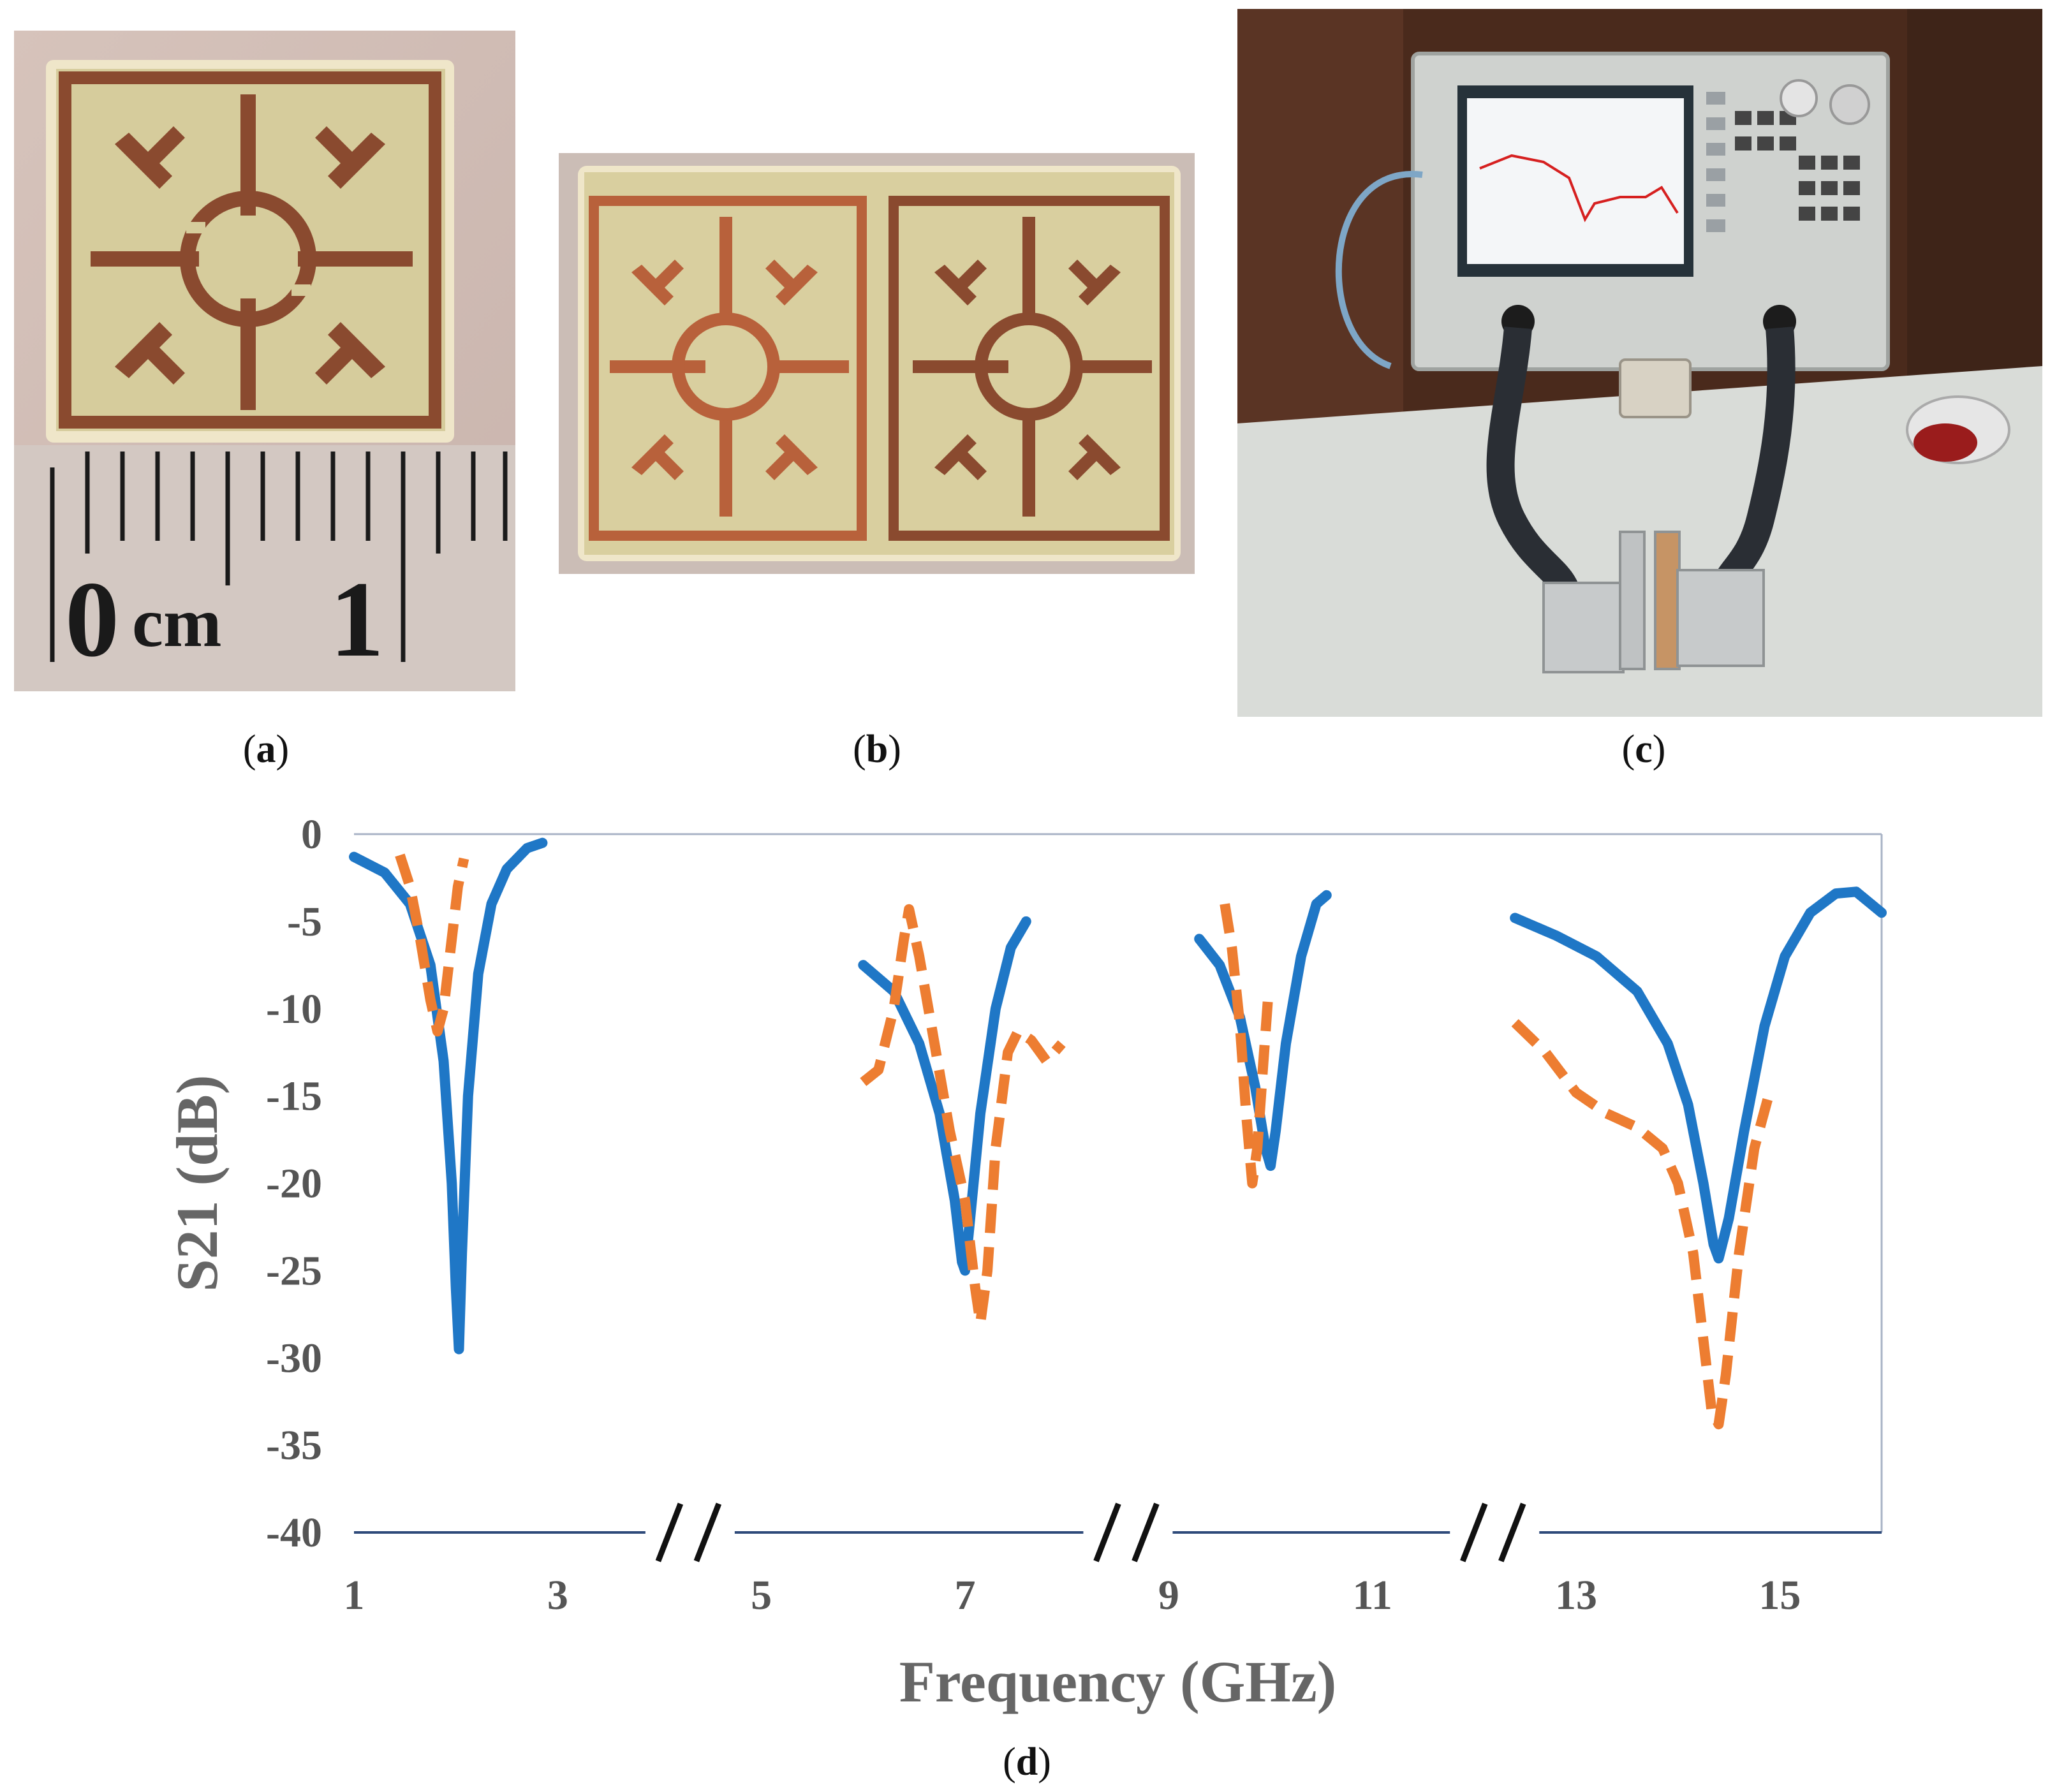 This screenshot has width=2050, height=1792. Describe the element at coordinates (557, 1596) in the screenshot. I see `x-tick-label: 3` at that location.